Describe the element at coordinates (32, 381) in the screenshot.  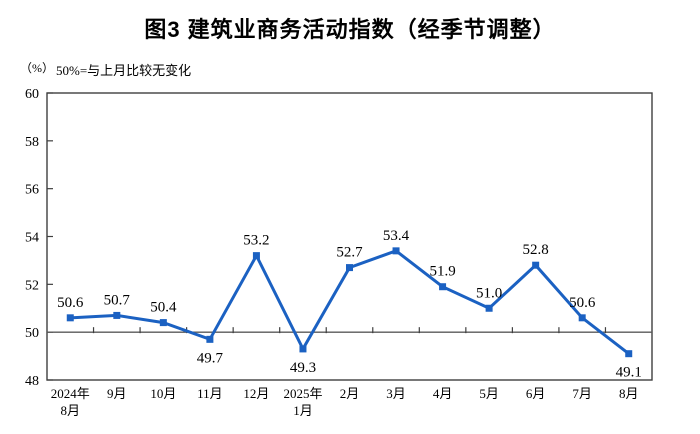
I see `y-tick-label: 48` at that location.